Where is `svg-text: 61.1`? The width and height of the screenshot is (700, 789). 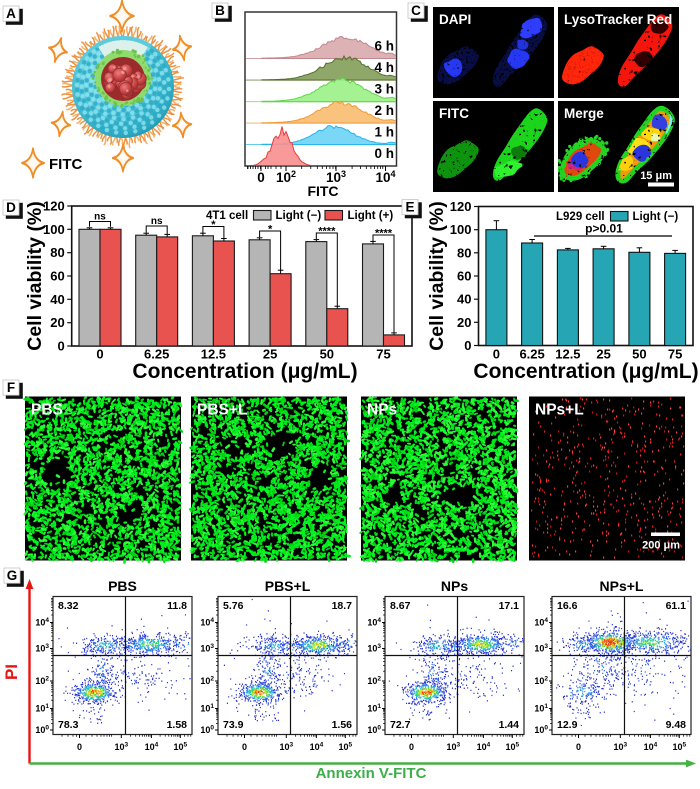 svg-text: 61.1 is located at coordinates (676, 606).